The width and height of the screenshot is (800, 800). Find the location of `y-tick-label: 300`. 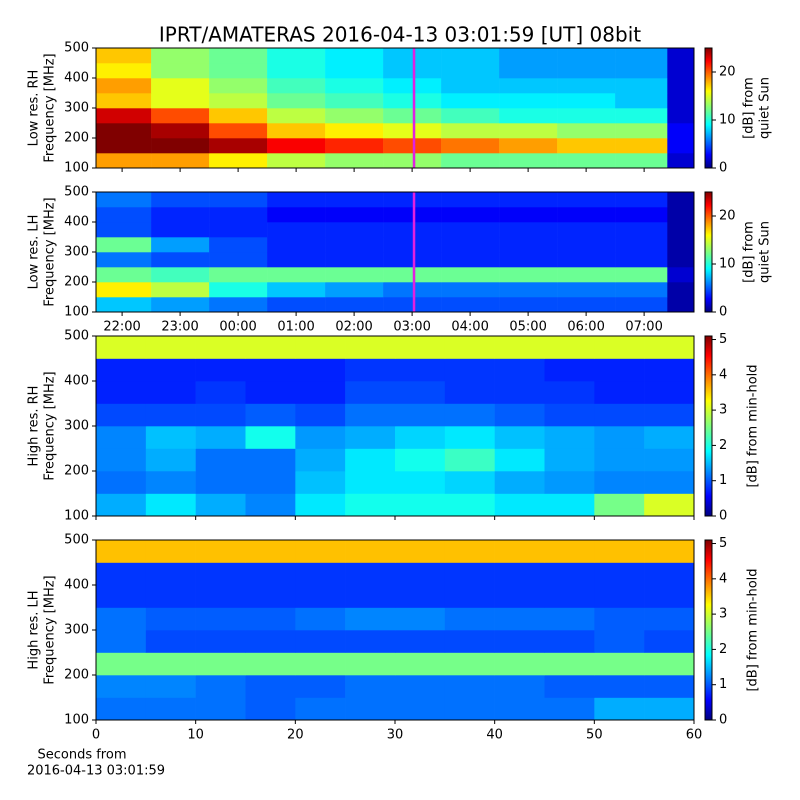

y-tick-label: 300 is located at coordinates (76, 630).